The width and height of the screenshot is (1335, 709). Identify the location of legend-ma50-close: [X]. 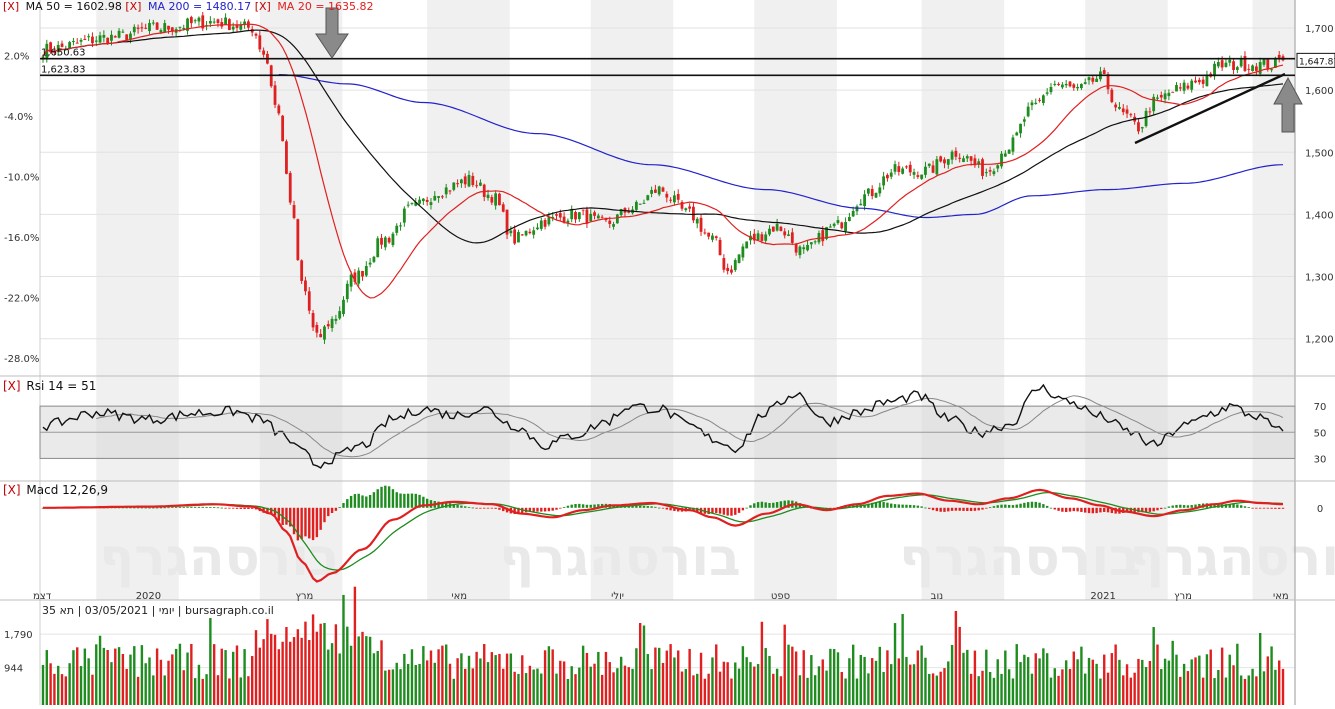
(11, 6).